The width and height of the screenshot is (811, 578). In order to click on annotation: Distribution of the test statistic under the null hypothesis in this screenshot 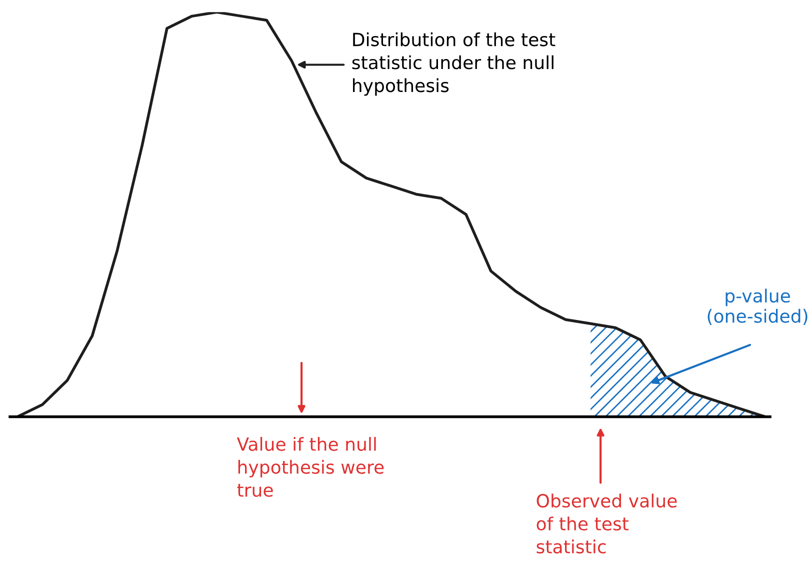, I will do `click(454, 64)`.